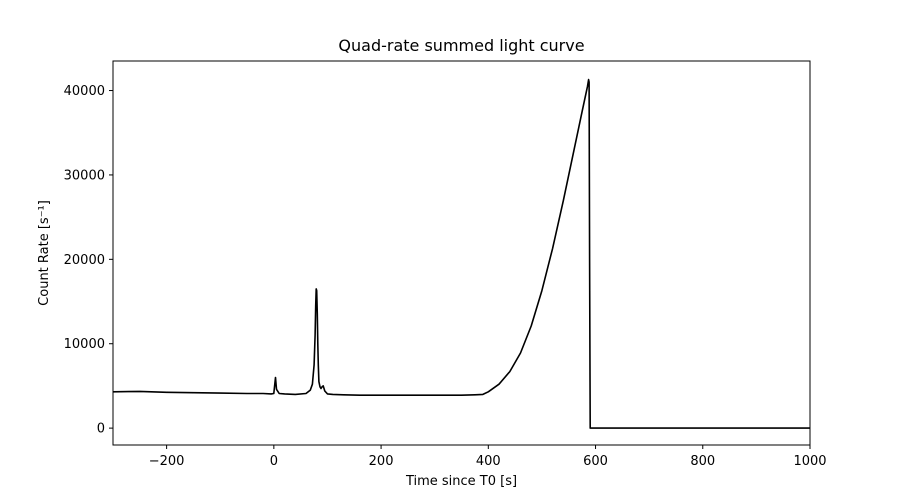  Describe the element at coordinates (84, 91) in the screenshot. I see `y-tick-label: 40000` at that location.